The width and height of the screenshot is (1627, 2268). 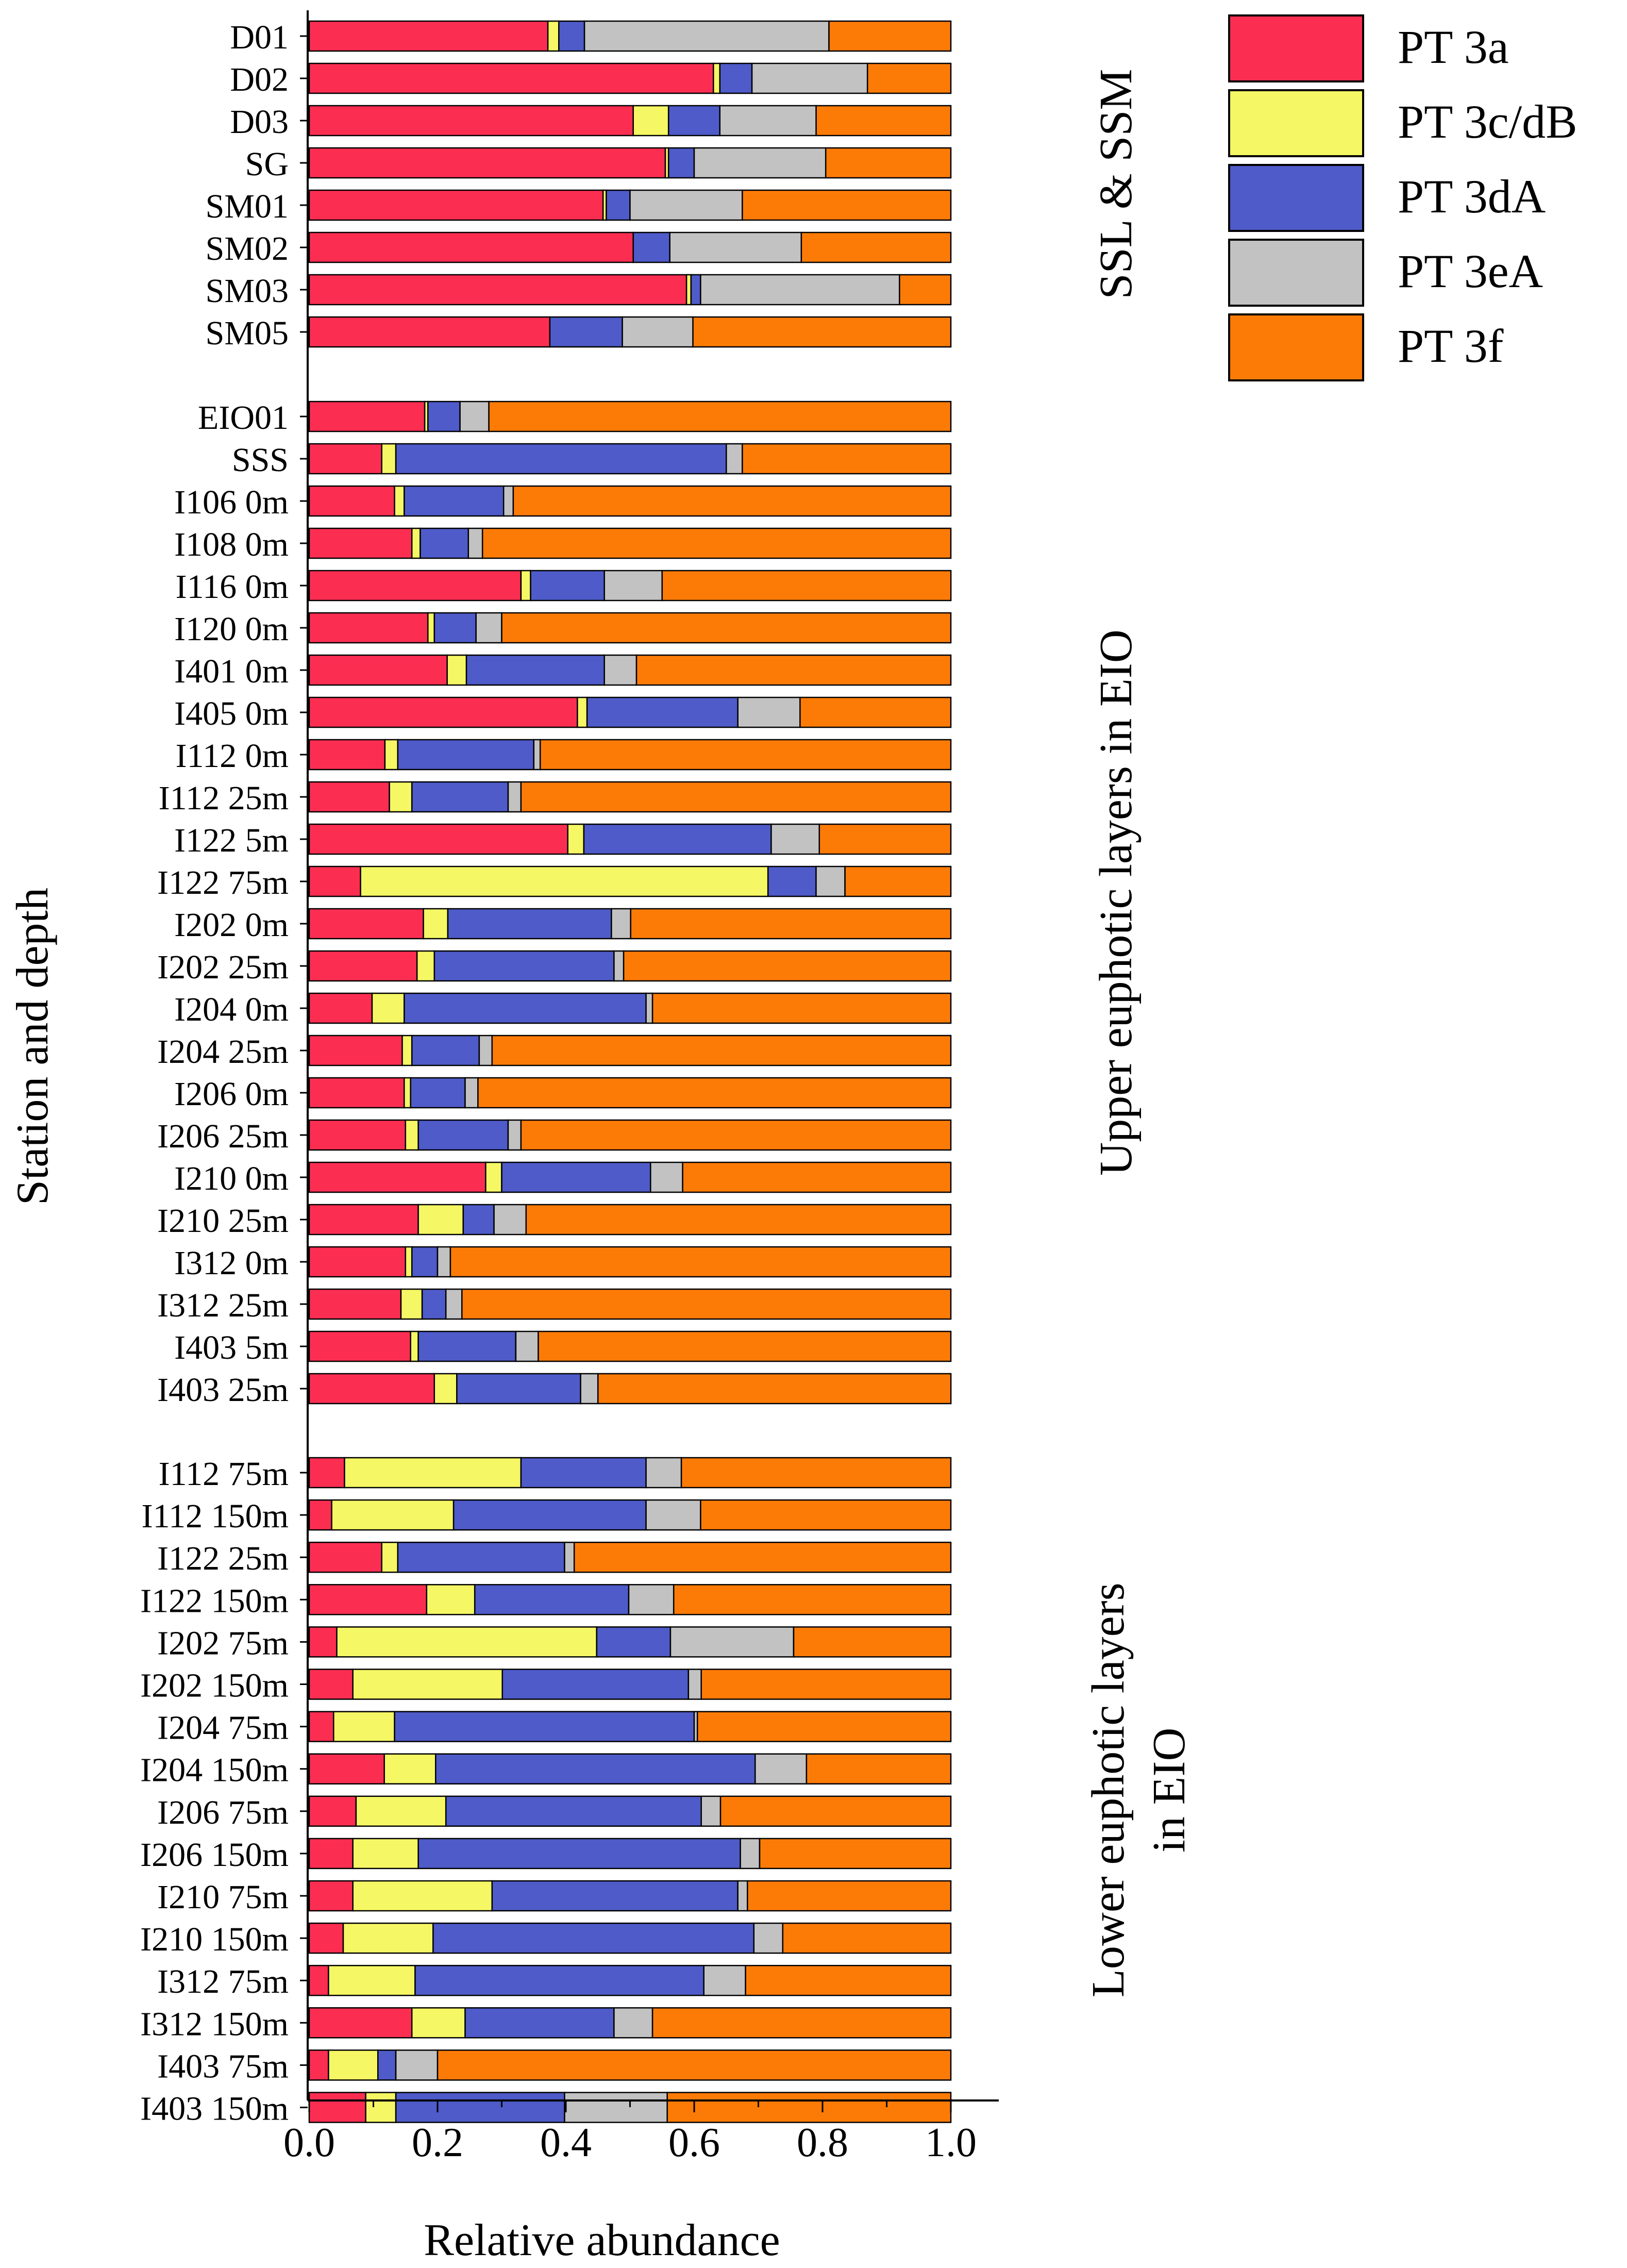 What do you see at coordinates (223, 1981) in the screenshot?
I see `y-tick-label: I312 75m` at bounding box center [223, 1981].